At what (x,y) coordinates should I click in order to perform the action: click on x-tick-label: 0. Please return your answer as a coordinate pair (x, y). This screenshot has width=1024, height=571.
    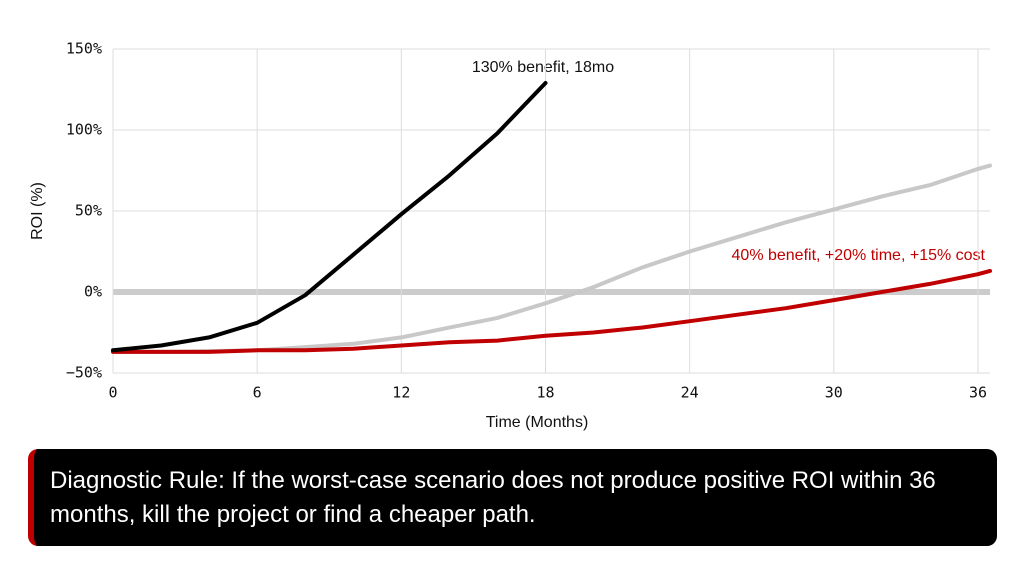
    Looking at the image, I should click on (112, 393).